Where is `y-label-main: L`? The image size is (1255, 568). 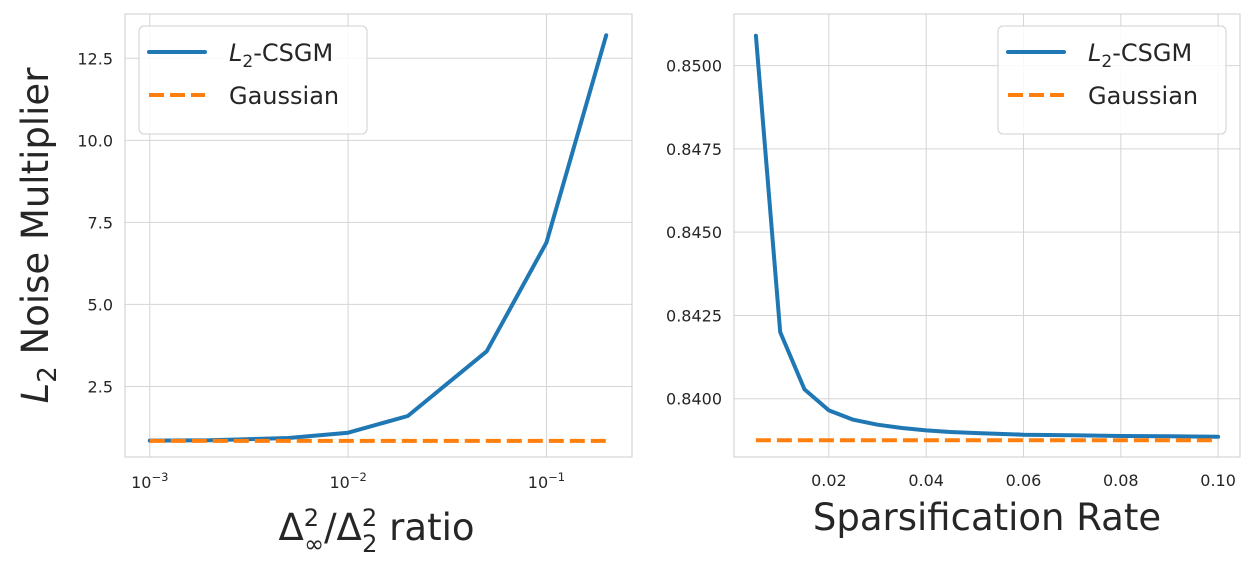 y-label-main: L is located at coordinates (35, 393).